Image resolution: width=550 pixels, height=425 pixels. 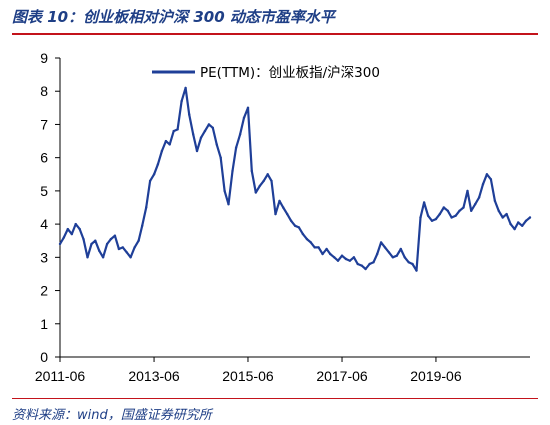 I want to click on y-tick-label: 8, so click(x=44, y=91).